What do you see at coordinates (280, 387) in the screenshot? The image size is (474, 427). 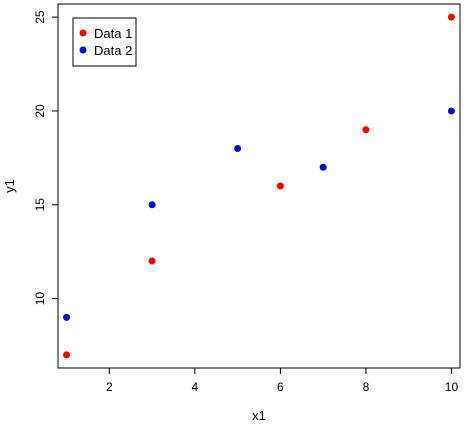 I see `x-tick-label-6: 6` at bounding box center [280, 387].